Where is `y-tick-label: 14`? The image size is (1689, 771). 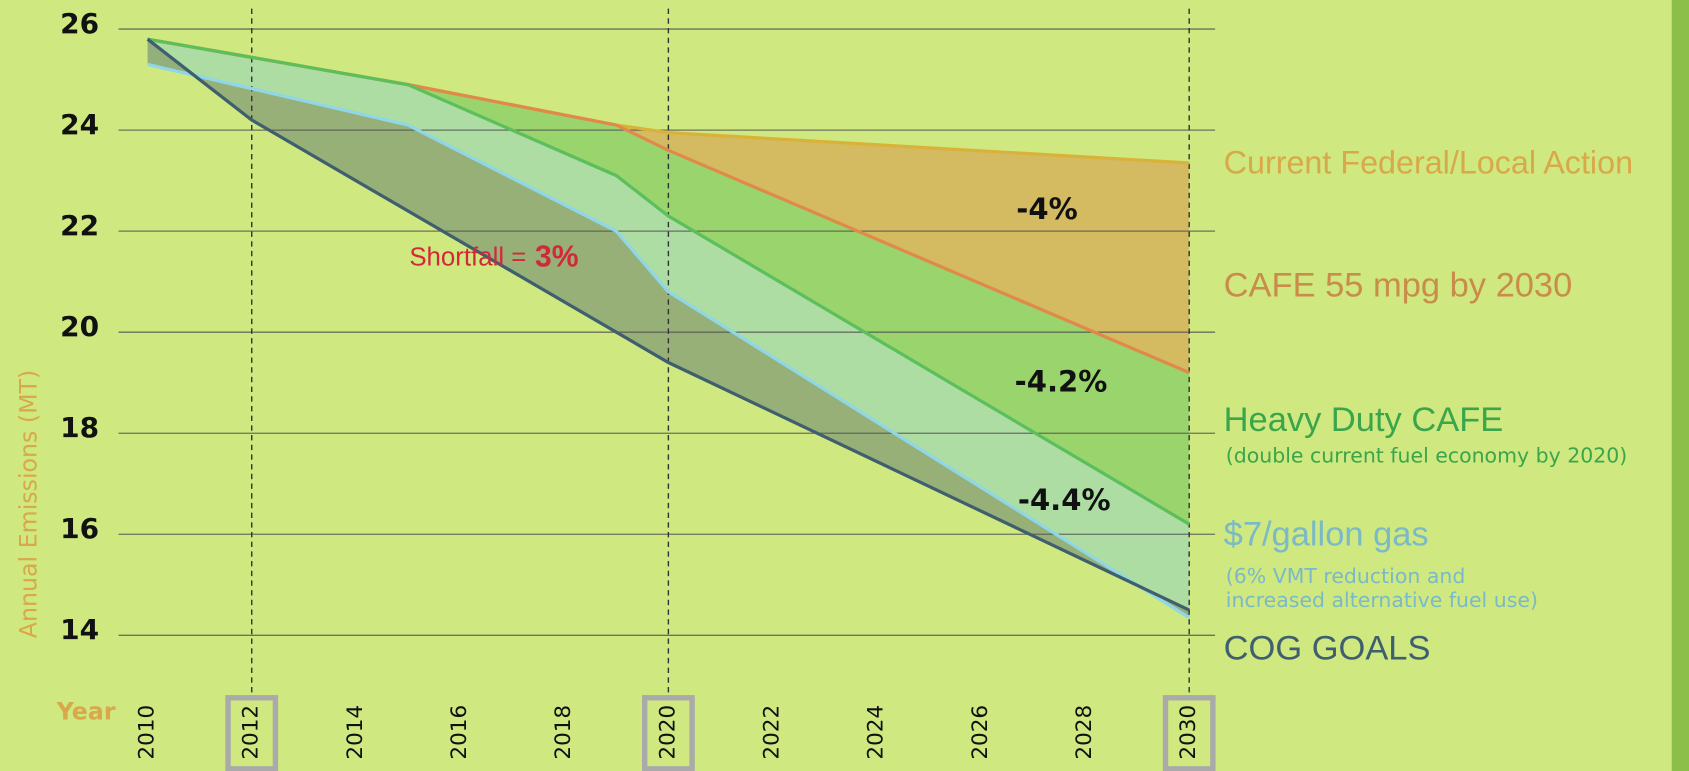
y-tick-label: 14 is located at coordinates (79, 629).